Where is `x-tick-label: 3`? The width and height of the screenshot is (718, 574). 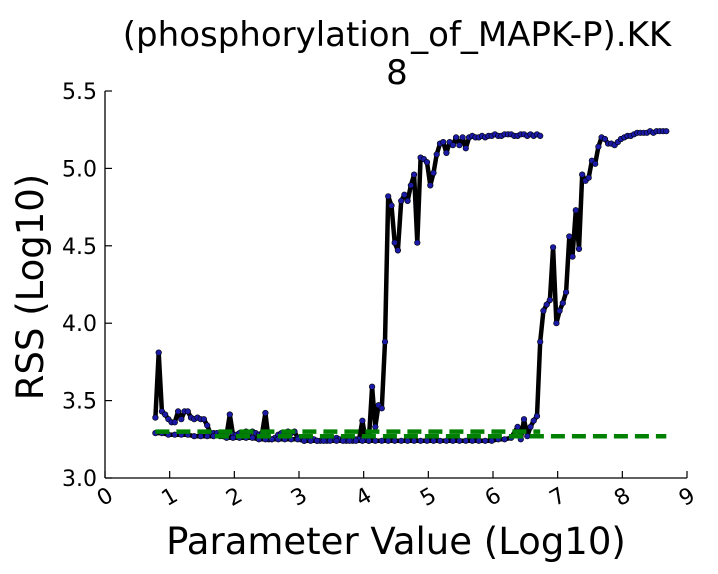 x-tick-label: 3 is located at coordinates (299, 497).